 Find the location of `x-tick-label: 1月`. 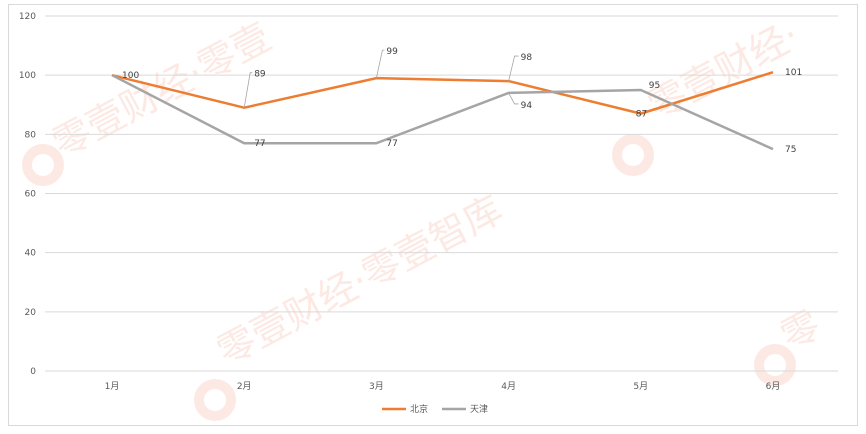

x-tick-label: 1月 is located at coordinates (112, 386).